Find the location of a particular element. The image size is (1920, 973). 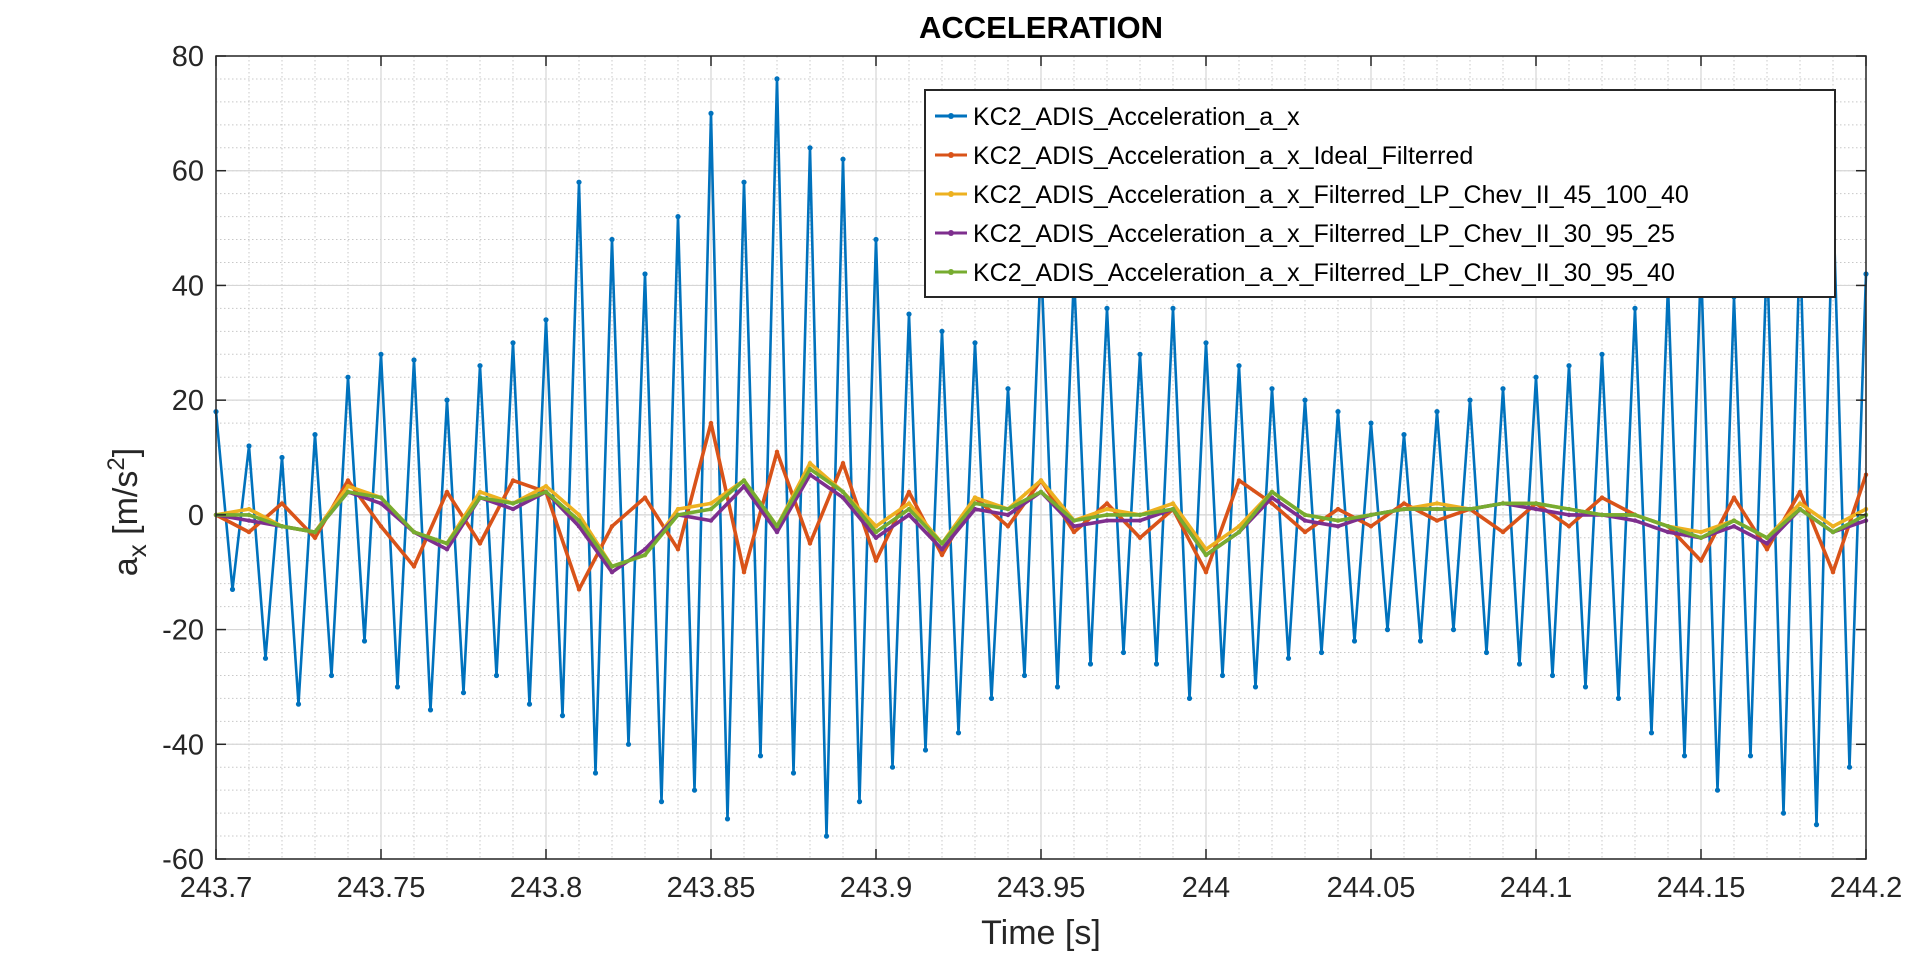

y-tick-label: -60 is located at coordinates (183, 860).